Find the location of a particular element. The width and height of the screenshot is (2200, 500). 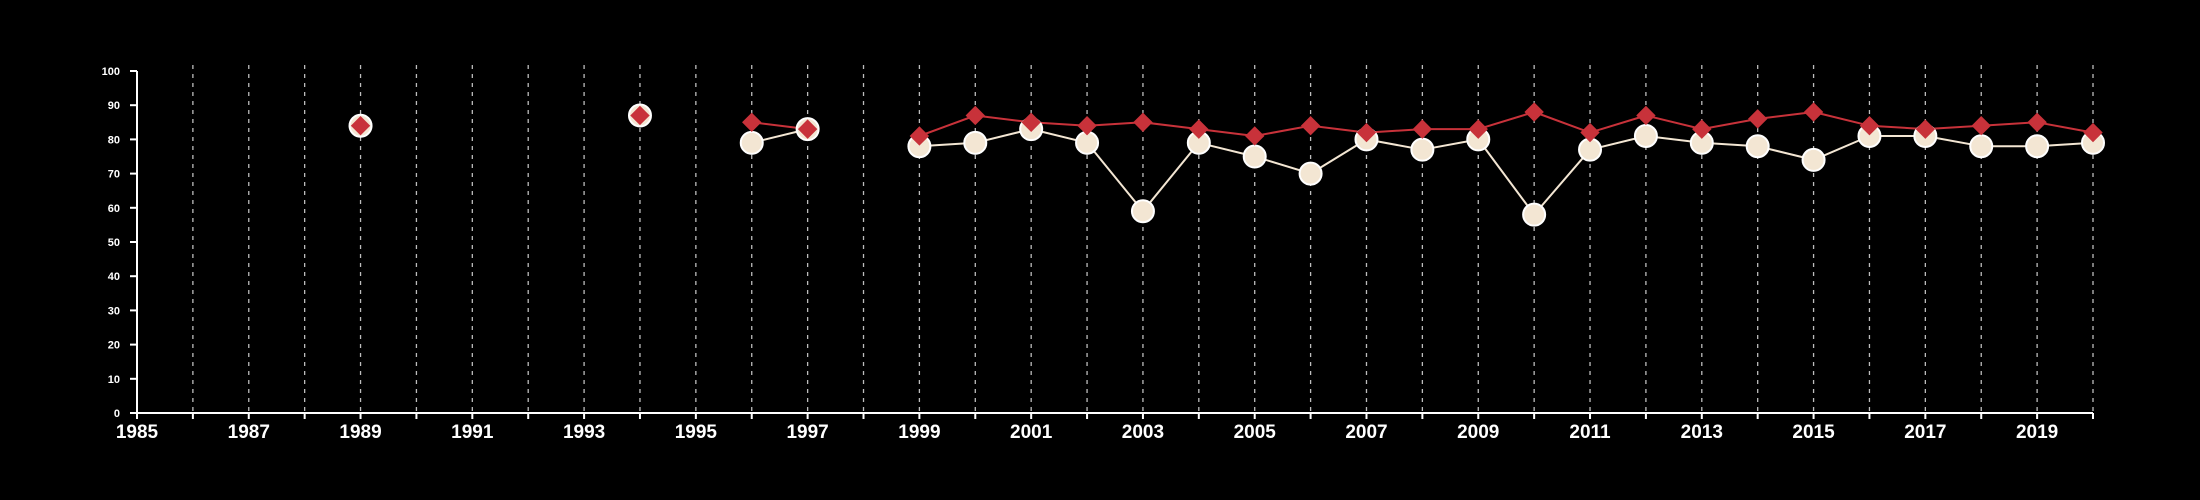

series-1-point-2014 is located at coordinates (1757, 146).